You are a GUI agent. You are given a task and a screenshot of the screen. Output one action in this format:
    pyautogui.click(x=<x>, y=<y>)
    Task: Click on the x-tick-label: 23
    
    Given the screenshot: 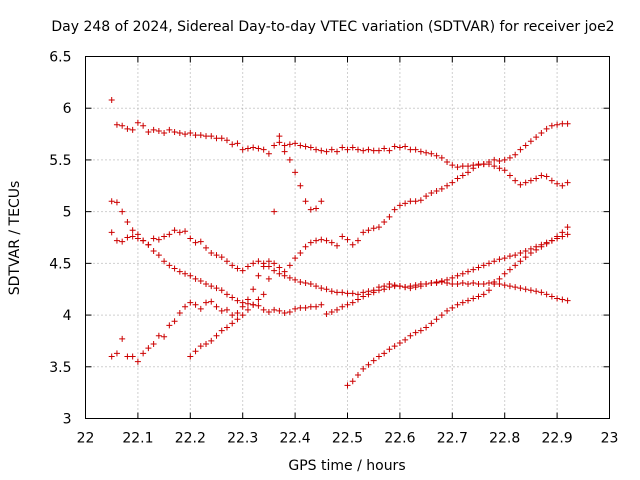 What is the action you would take?
    pyautogui.click(x=610, y=439)
    